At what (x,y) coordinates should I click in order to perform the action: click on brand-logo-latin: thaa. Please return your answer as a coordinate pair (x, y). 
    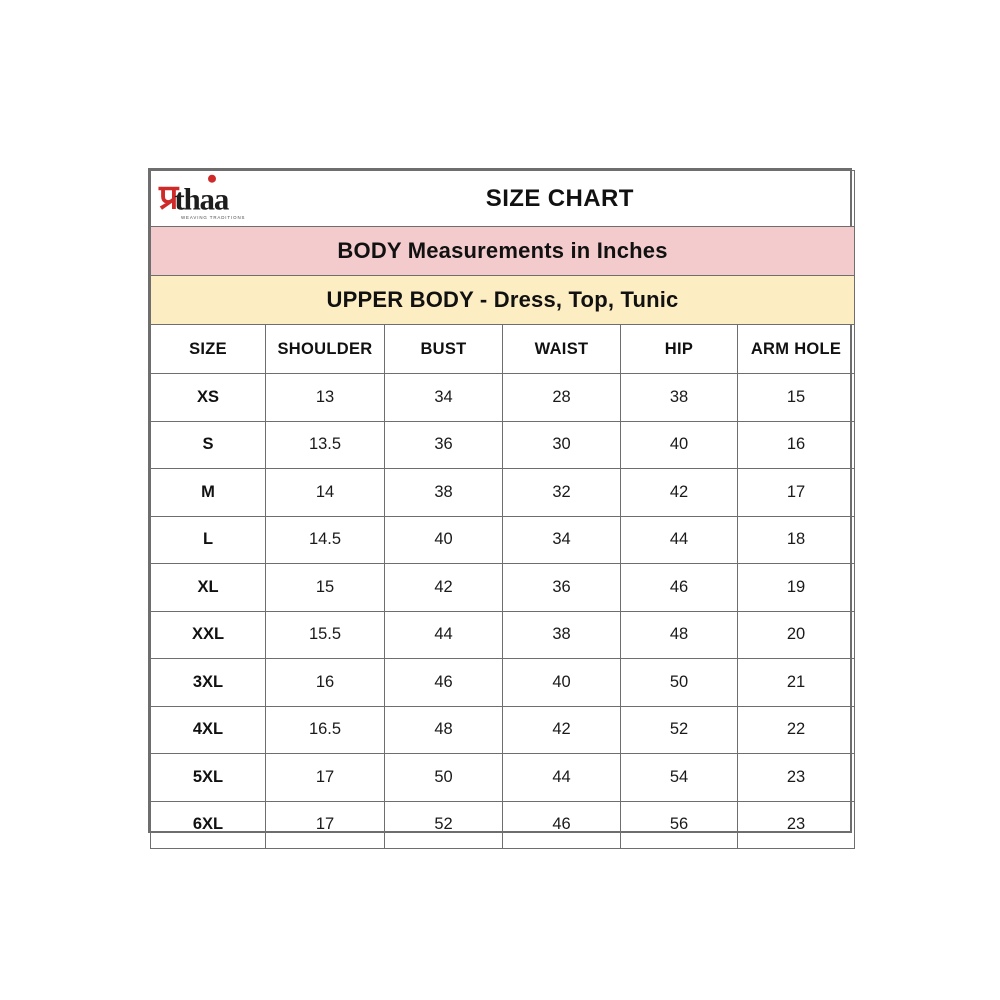
    Looking at the image, I should click on (201, 194).